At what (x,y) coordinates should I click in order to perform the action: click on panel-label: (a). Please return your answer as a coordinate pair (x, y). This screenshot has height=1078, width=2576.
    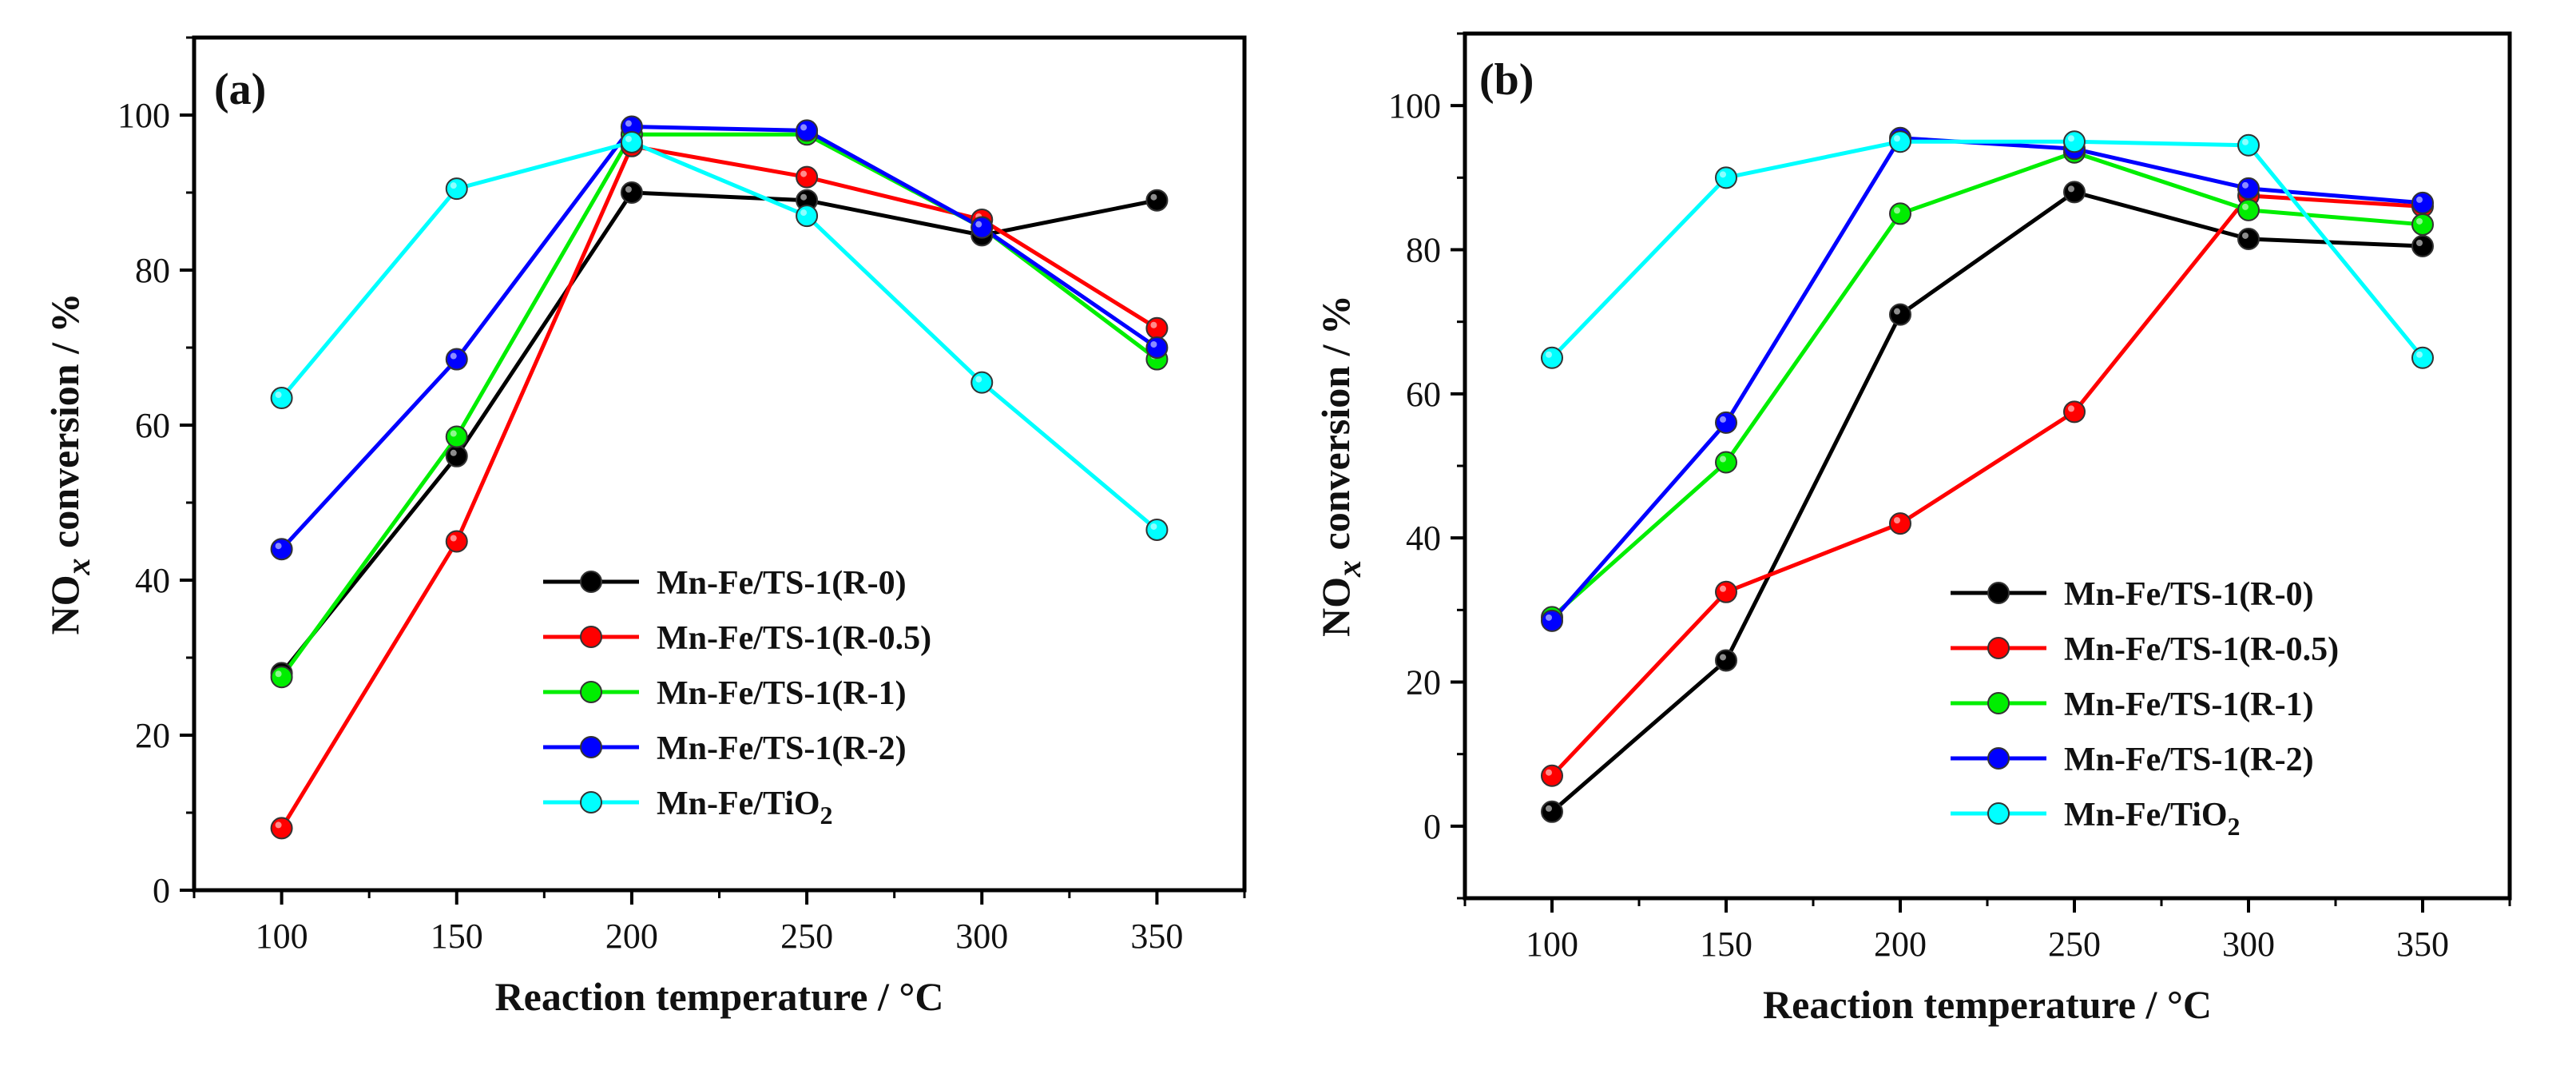
    Looking at the image, I should click on (240, 89).